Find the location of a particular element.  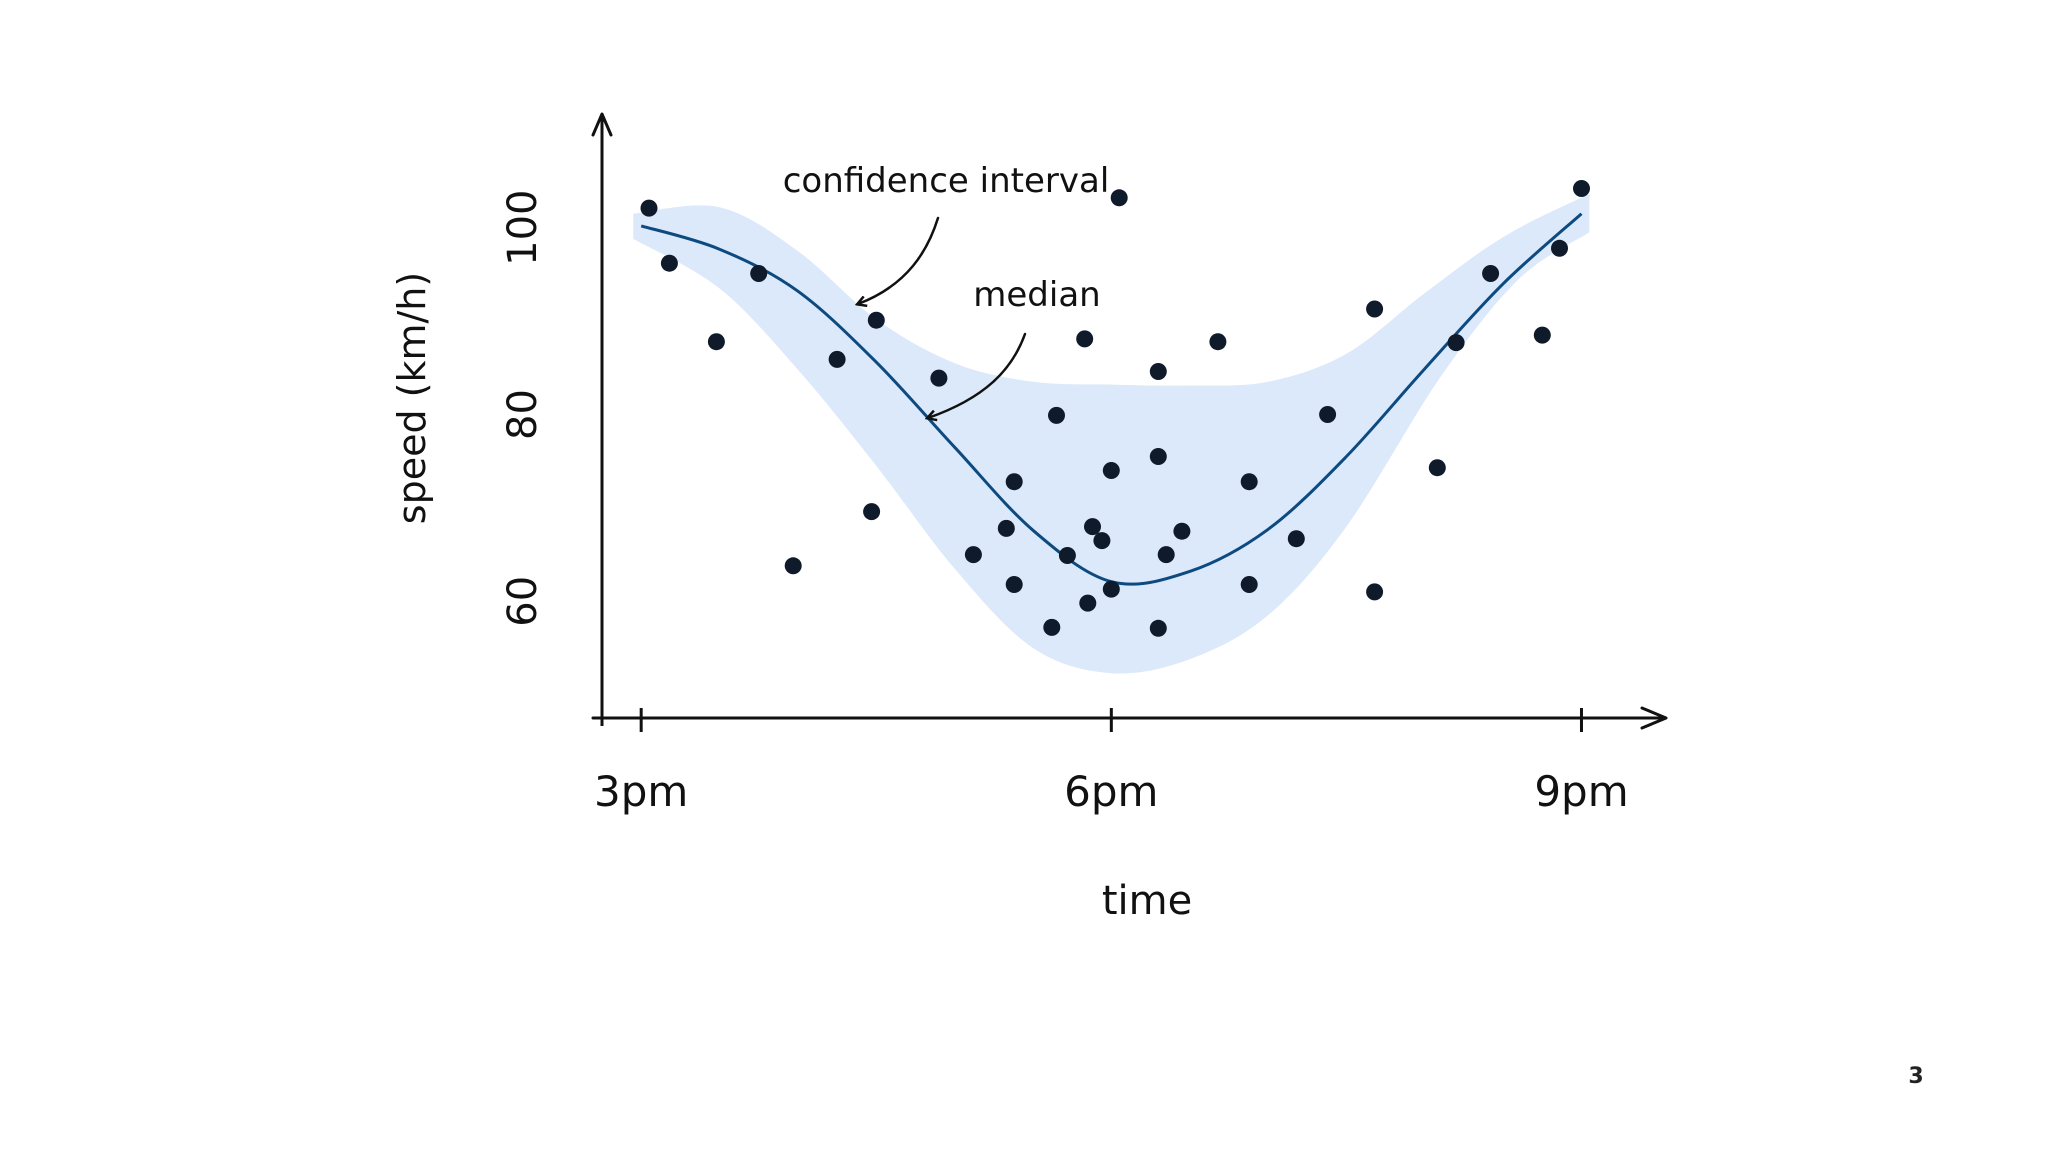

y-axis-tick-labels: 60 80 100 is located at coordinates (523, 408).